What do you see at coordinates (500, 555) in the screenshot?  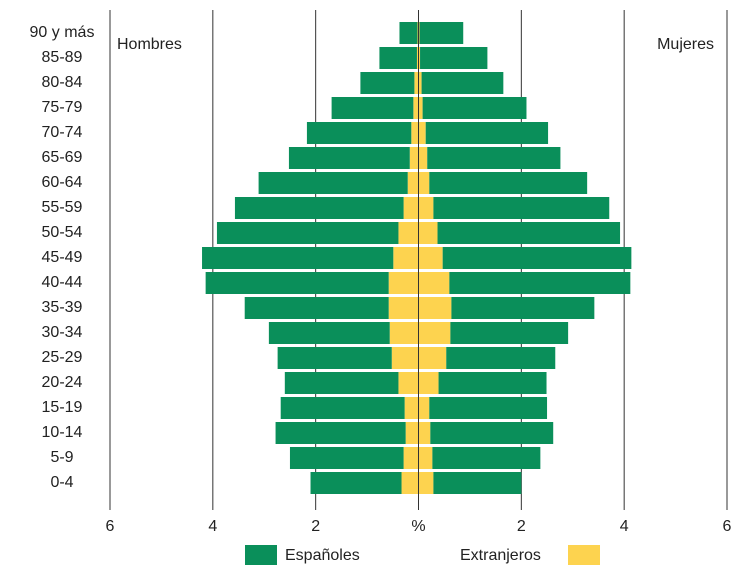 I see `legend-label: Extranjeros` at bounding box center [500, 555].